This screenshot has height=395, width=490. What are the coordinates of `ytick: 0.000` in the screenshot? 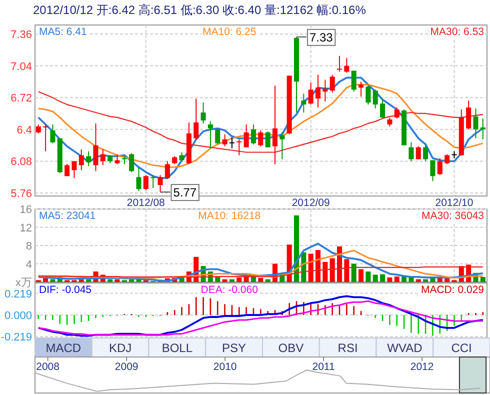 It's located at (18, 316).